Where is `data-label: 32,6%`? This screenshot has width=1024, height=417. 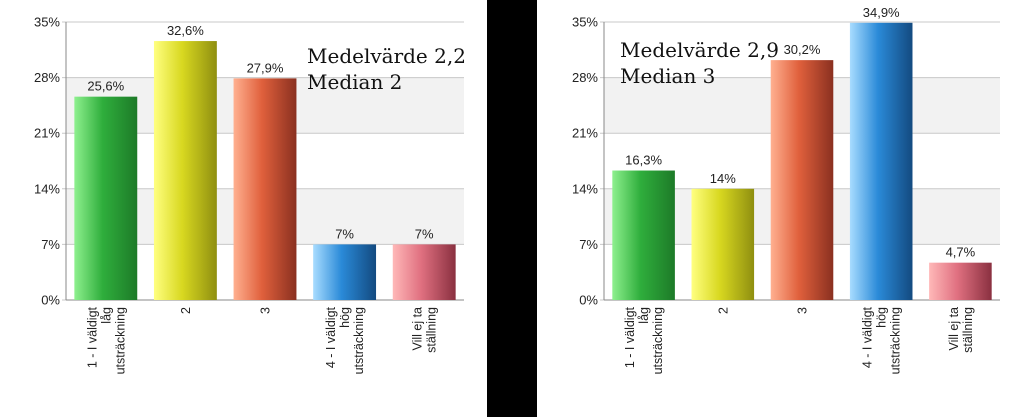 data-label: 32,6% is located at coordinates (185, 30).